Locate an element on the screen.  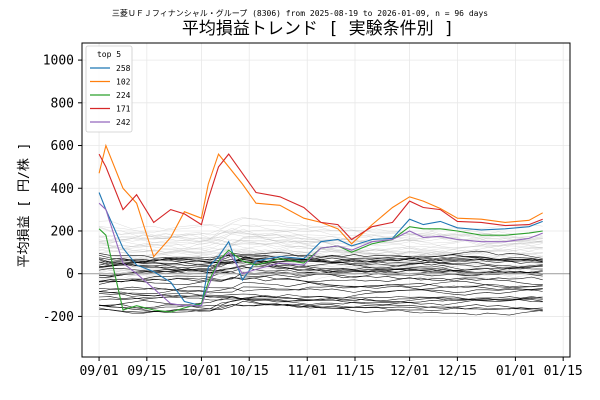
x-tick-label: 10/01 is located at coordinates (201, 371).